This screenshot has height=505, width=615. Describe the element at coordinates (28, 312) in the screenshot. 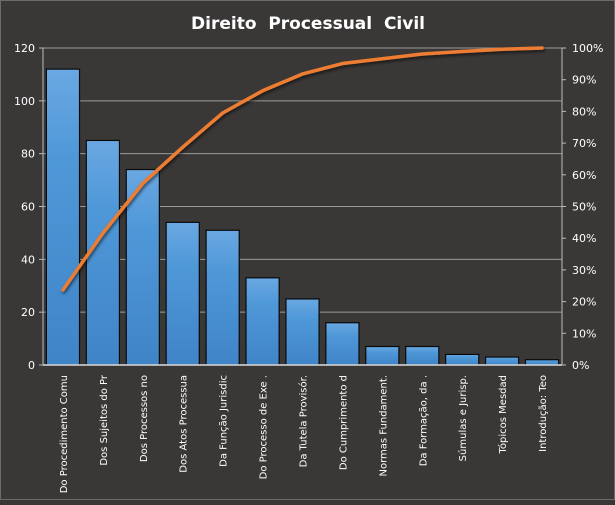

I see `y-tick-label: 20` at that location.